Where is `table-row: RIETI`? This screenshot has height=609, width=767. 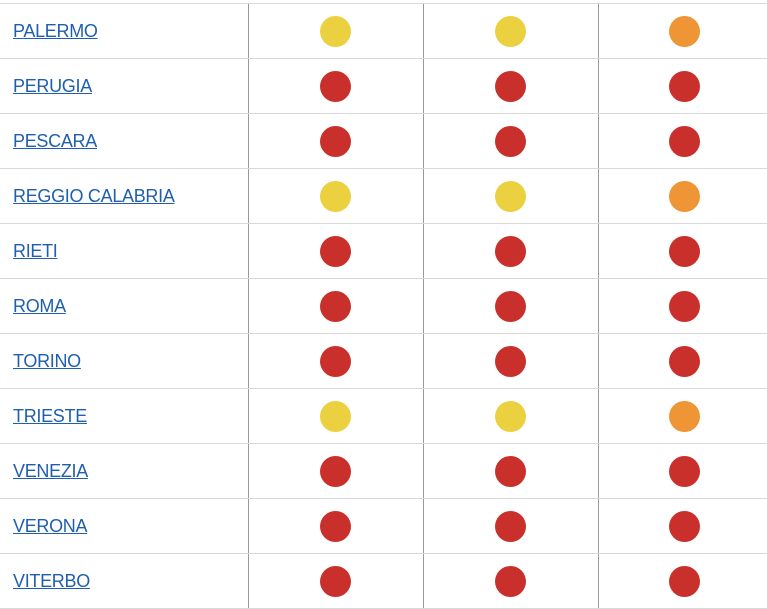 table-row: RIETI is located at coordinates (383, 251).